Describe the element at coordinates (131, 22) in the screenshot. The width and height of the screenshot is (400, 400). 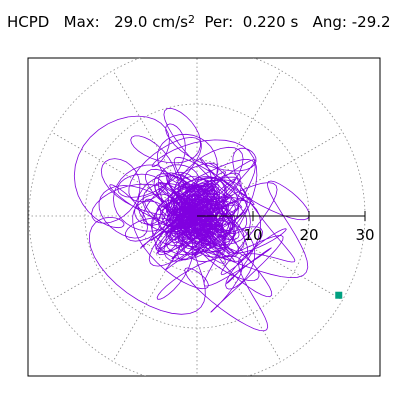
I see `max-value: 29.0` at that location.